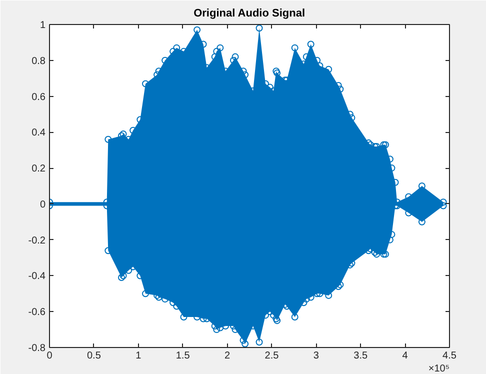 This screenshot has width=486, height=374. Describe the element at coordinates (316, 356) in the screenshot. I see `x-tick-label: 3` at that location.